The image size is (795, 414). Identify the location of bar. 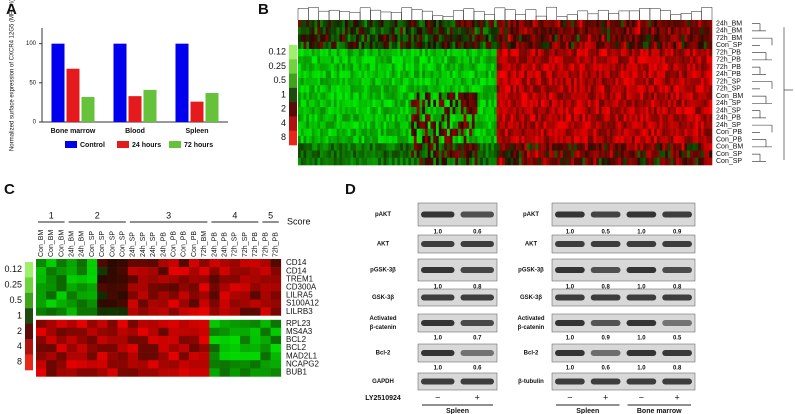
(73, 95).